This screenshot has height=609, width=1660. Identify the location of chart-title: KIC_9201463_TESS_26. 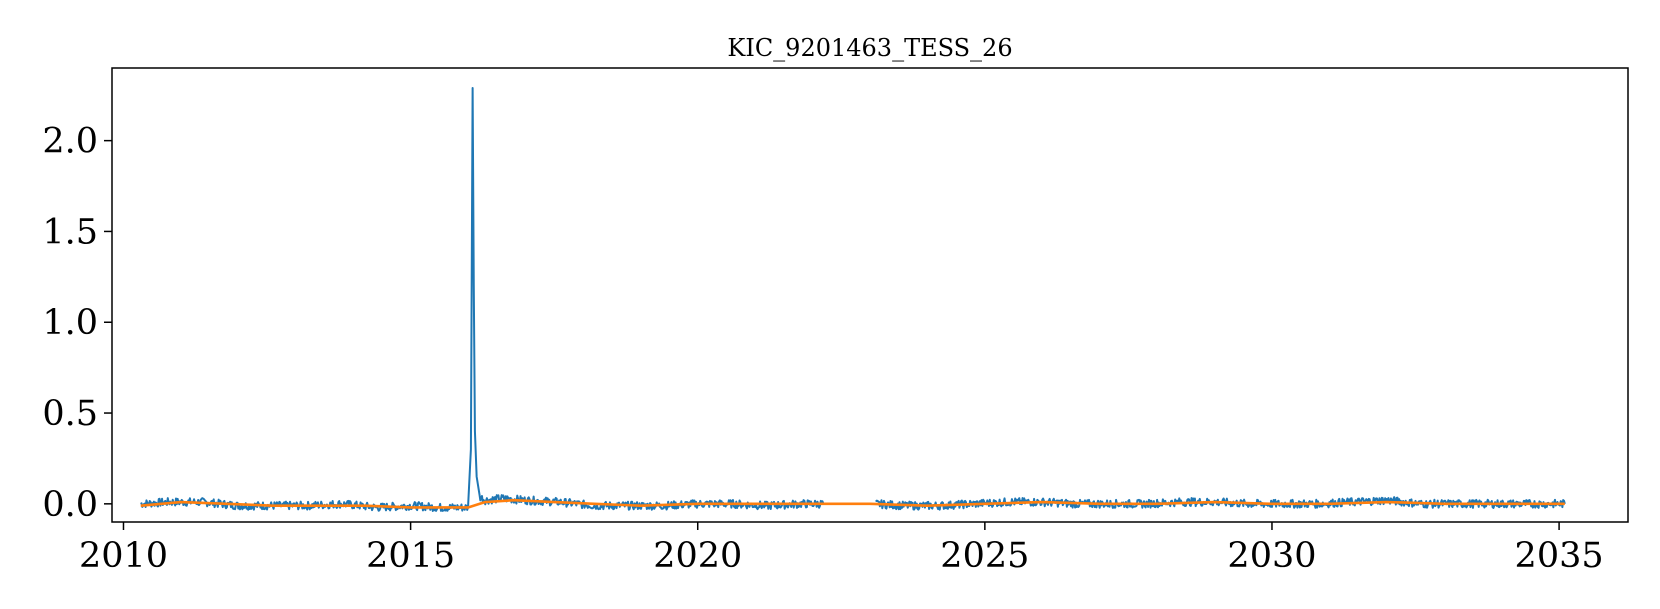
(869, 48).